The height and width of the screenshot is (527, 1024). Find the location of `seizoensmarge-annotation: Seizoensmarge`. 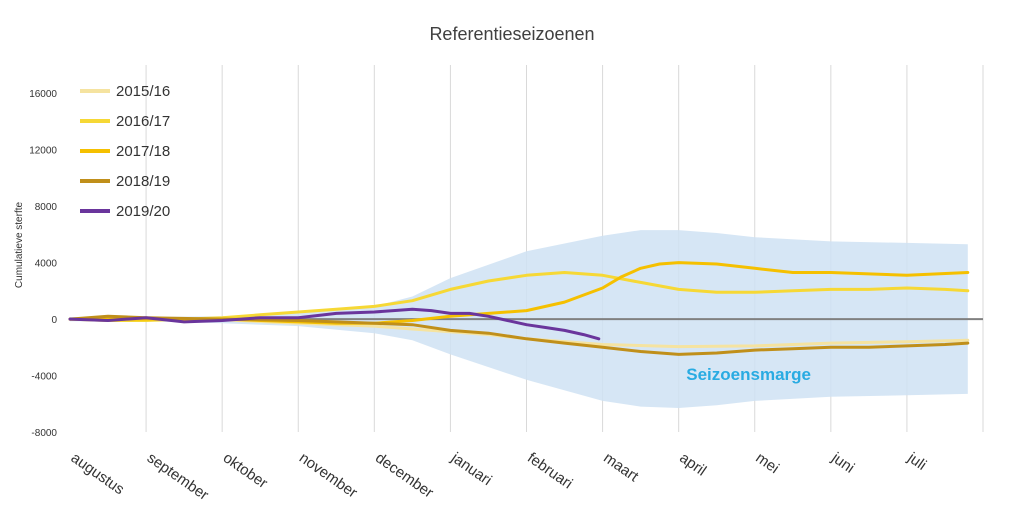

seizoensmarge-annotation: Seizoensmarge is located at coordinates (748, 374).